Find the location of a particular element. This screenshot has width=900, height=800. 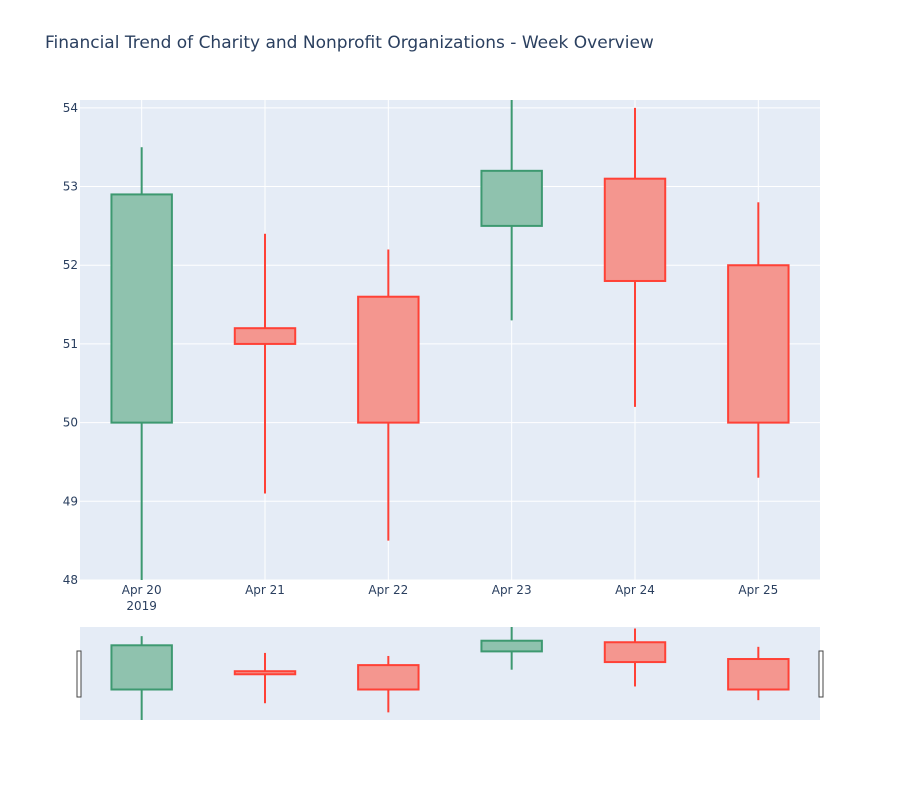

y-tick-label: 50 is located at coordinates (70, 423).